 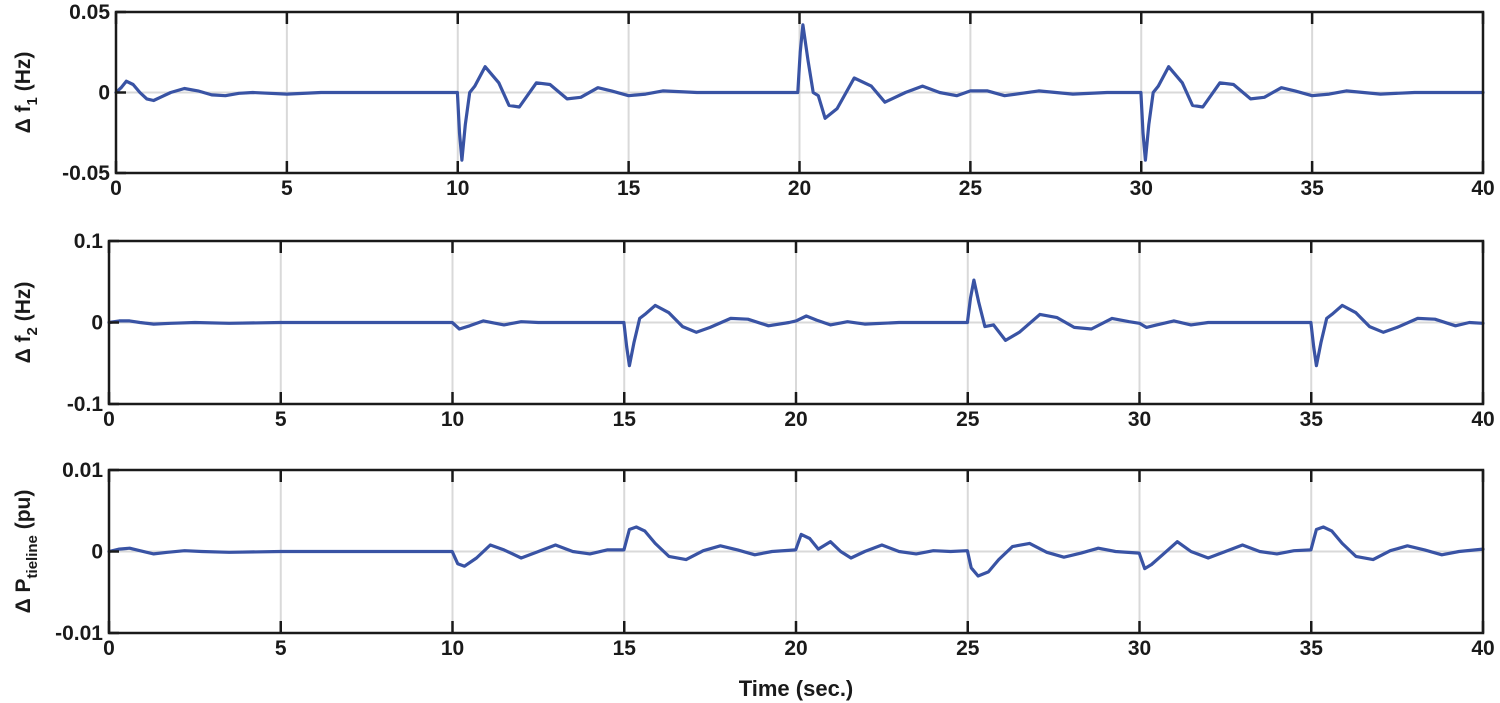 I want to click on x-tick-label-2-0: 0, so click(x=109, y=419).